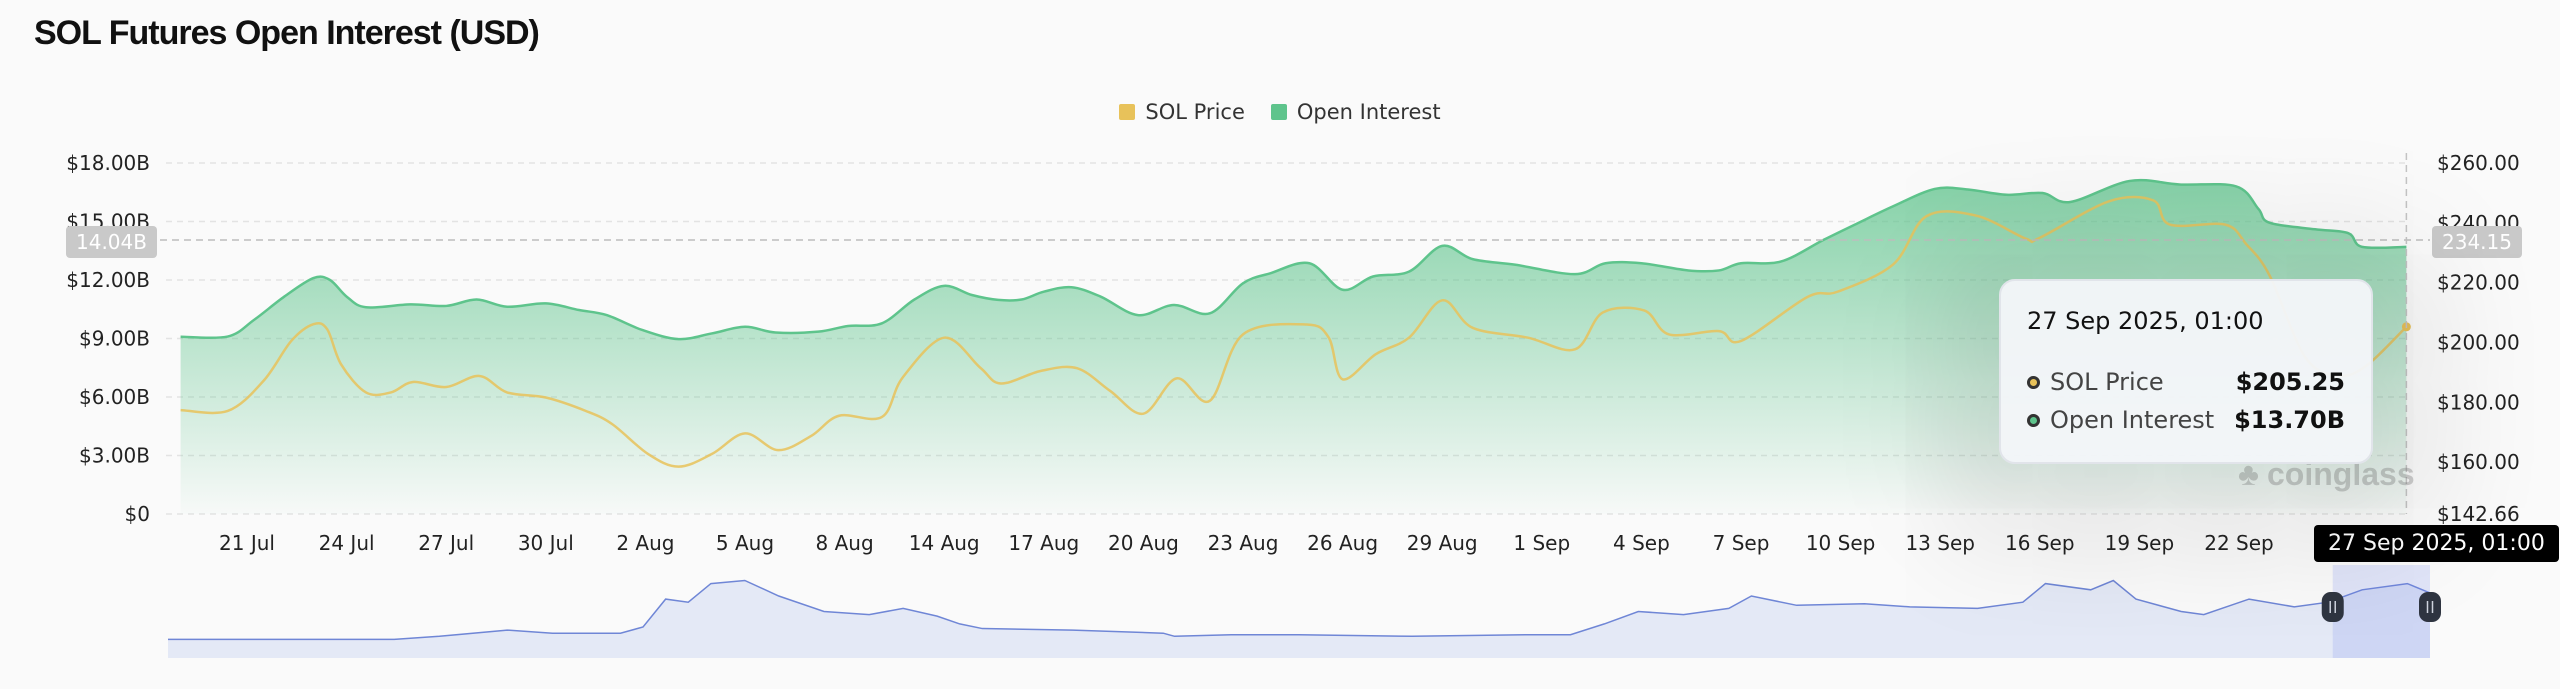  What do you see at coordinates (1442, 543) in the screenshot?
I see `x-axis-tick-label: 29 Aug` at bounding box center [1442, 543].